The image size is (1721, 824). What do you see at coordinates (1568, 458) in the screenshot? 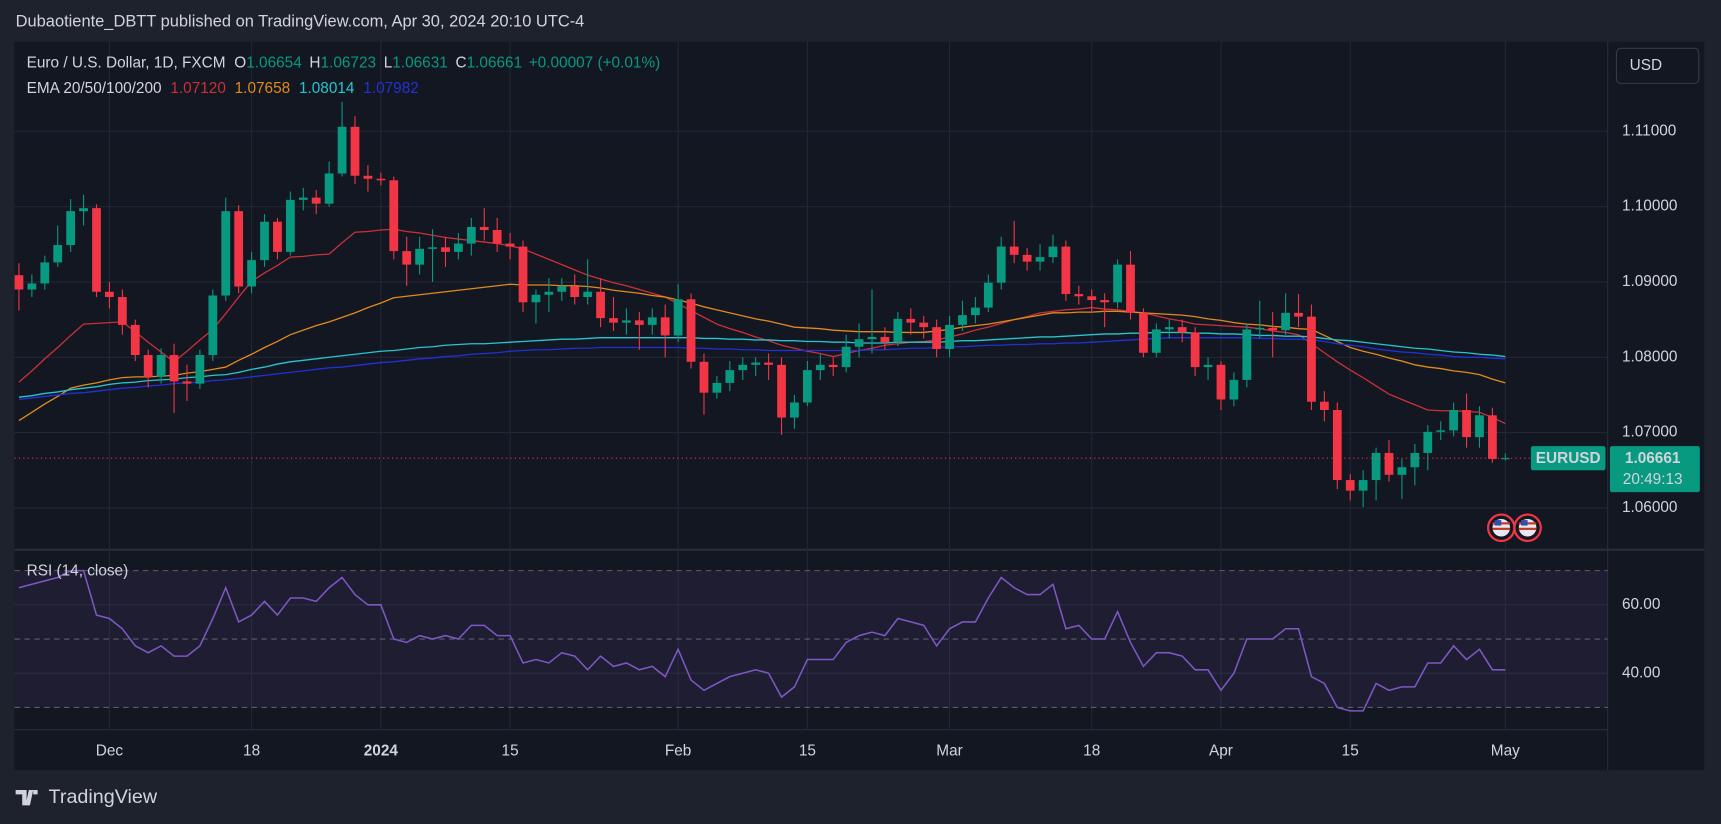
I see `symbol-tag-label: EURUSD` at bounding box center [1568, 458].